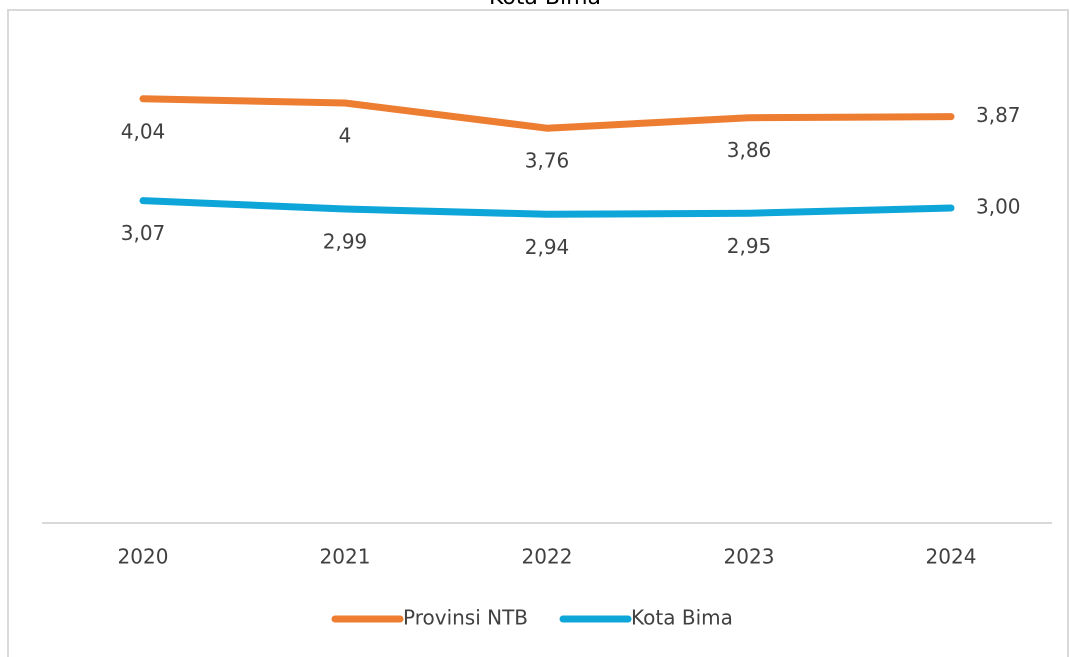 This screenshot has width=1070, height=657. I want to click on data-label: 2,99, so click(345, 242).